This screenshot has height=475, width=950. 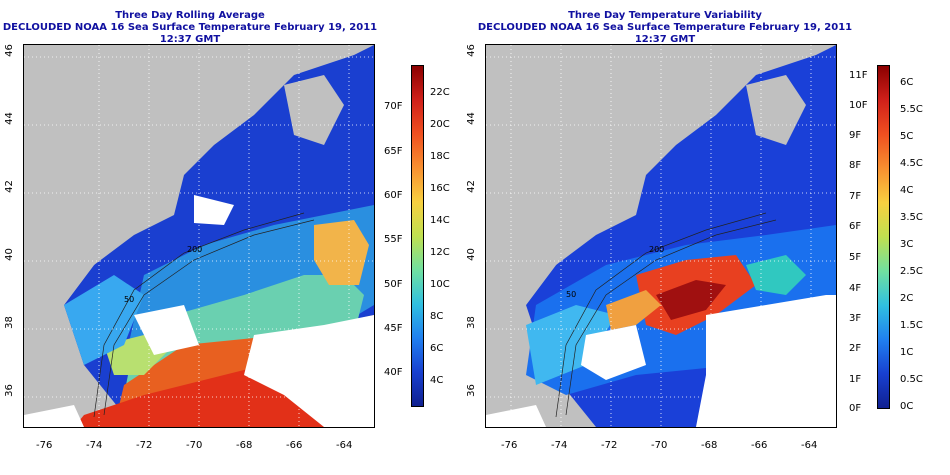 I want to click on colorbar-label: 16C, so click(x=440, y=188).